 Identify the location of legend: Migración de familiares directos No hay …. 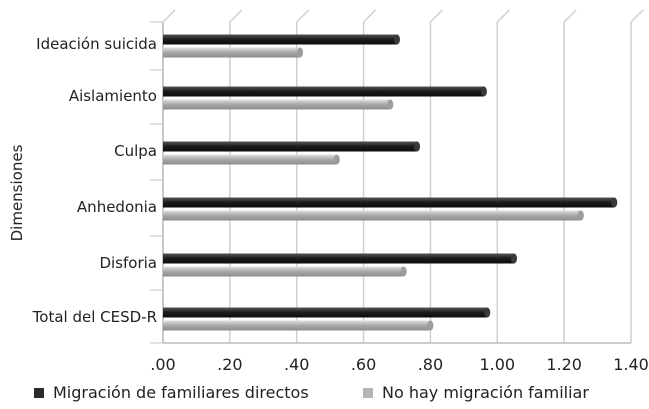
(324, 395).